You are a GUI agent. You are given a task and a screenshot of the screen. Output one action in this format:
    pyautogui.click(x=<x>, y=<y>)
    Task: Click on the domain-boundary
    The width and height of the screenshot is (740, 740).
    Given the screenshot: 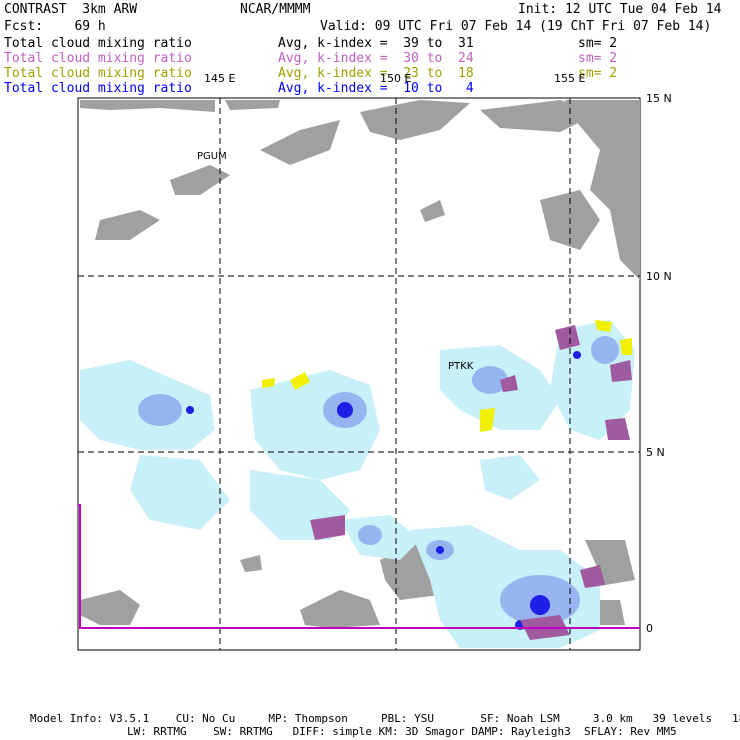 What is the action you would take?
    pyautogui.click(x=359, y=566)
    